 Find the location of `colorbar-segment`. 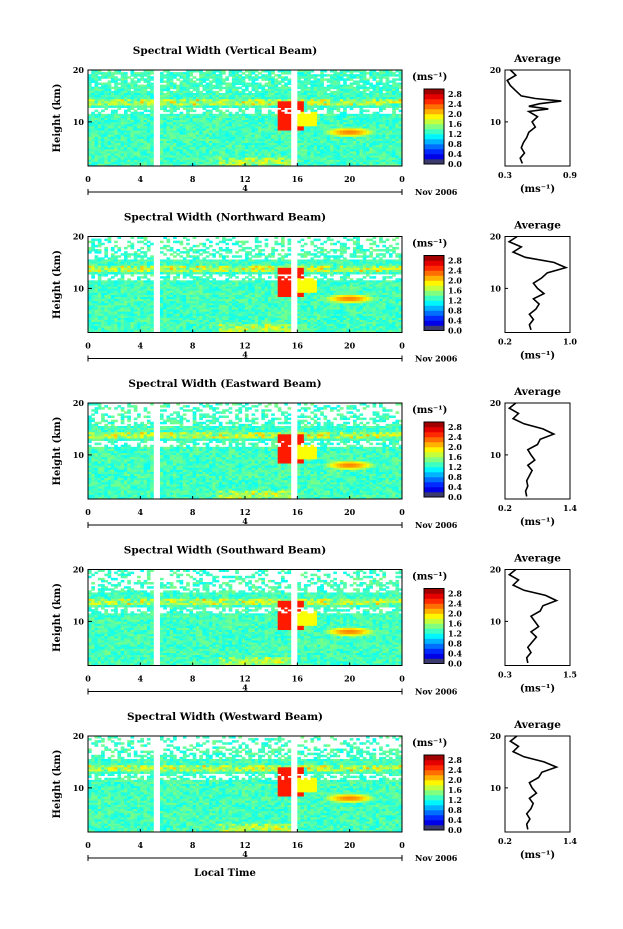

colorbar-segment is located at coordinates (434, 107).